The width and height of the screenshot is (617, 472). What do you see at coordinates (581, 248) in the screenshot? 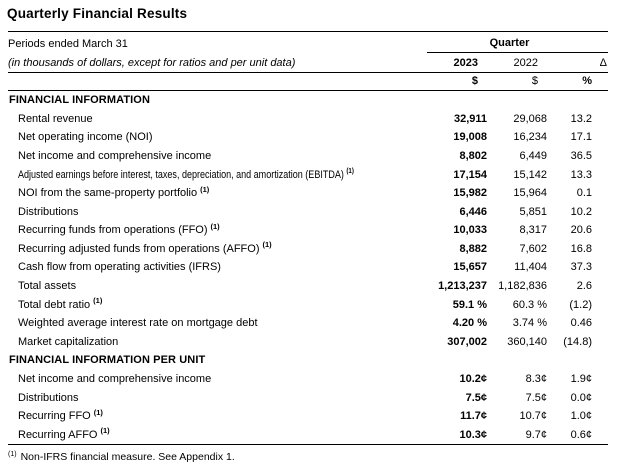
I see `value-delta: 16.8` at bounding box center [581, 248].